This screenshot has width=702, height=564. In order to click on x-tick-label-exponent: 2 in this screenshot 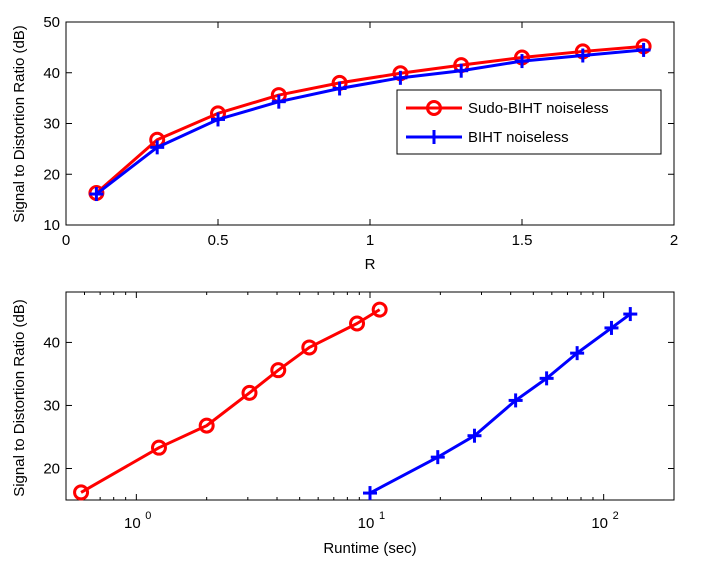, I will do `click(616, 516)`.